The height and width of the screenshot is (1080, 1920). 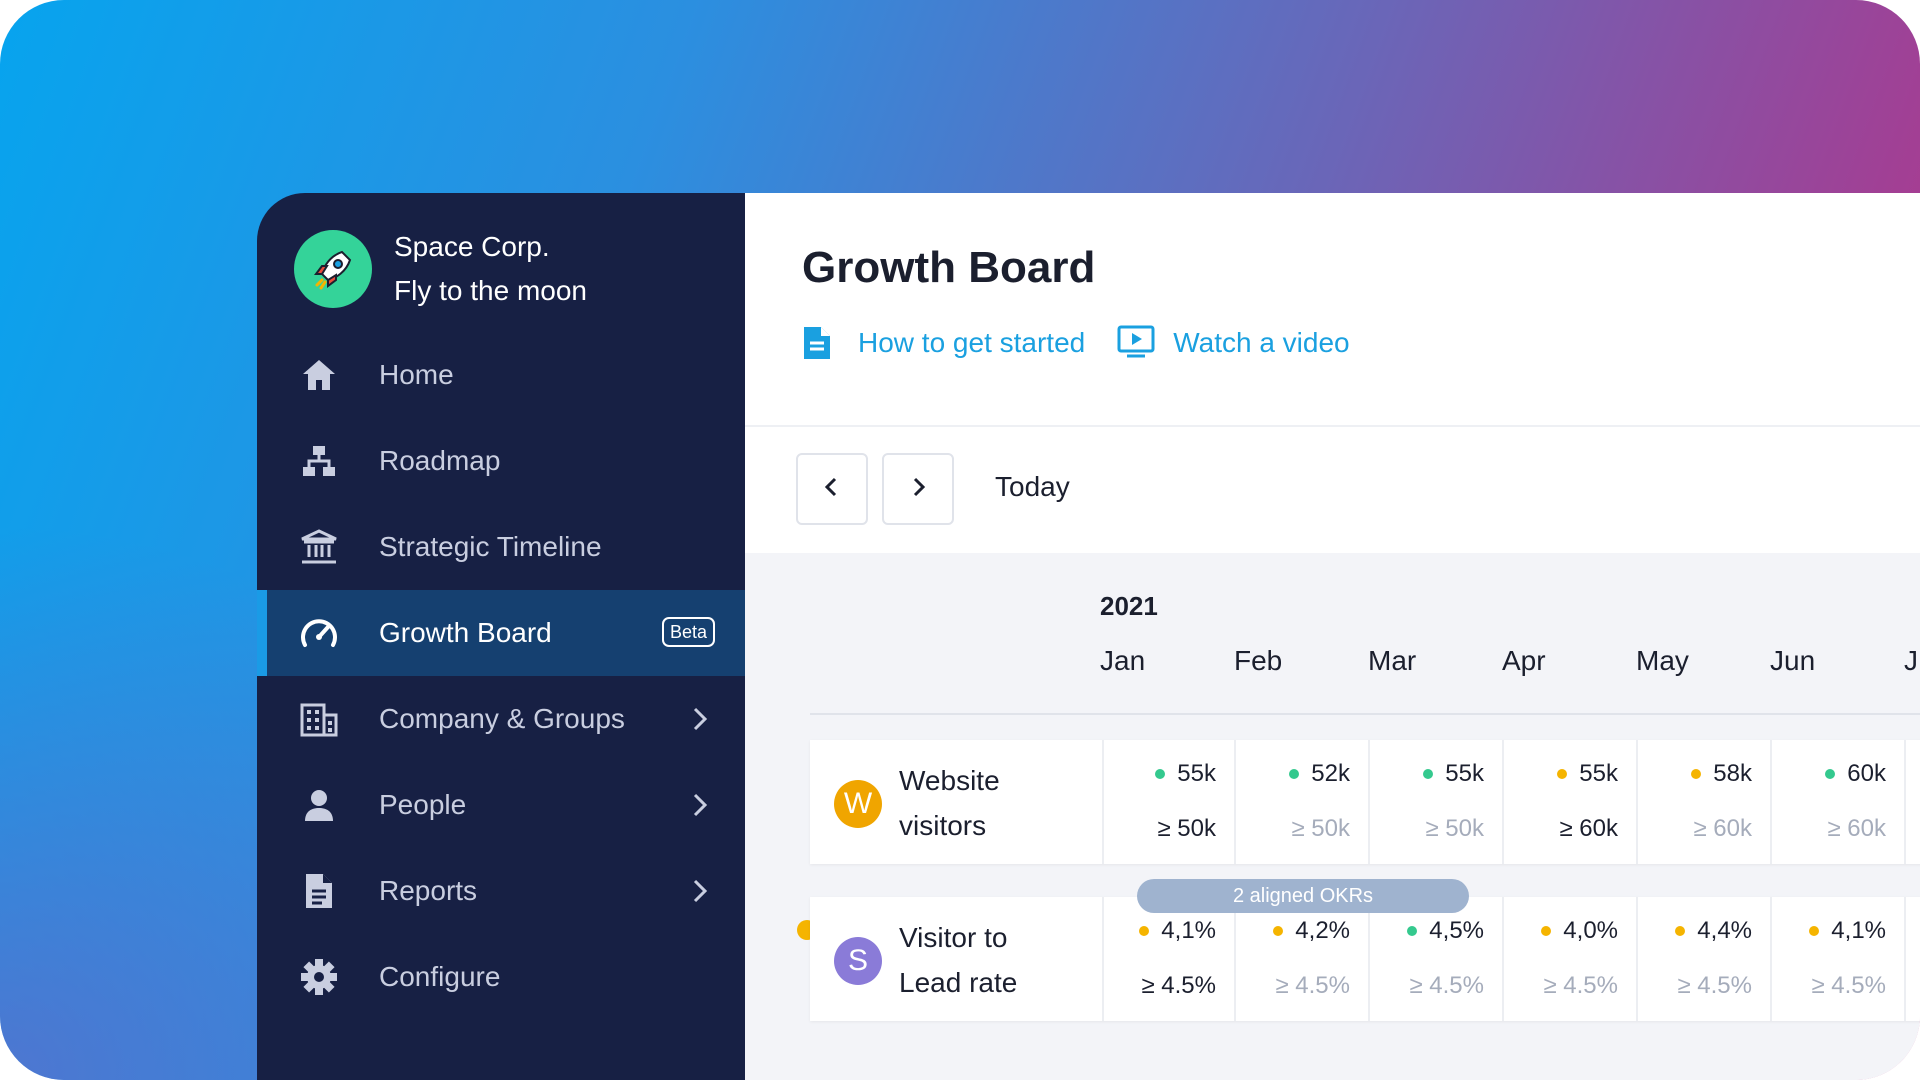 I want to click on aligned-okrs-badge: 2 aligned OKRs, so click(x=1303, y=896).